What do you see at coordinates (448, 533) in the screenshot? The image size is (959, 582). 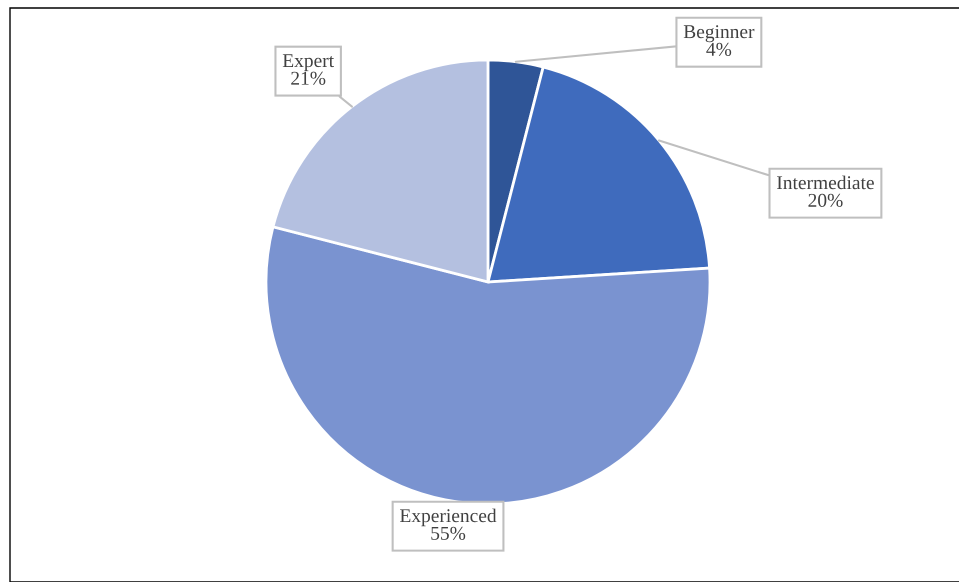 I see `data-label: 55%` at bounding box center [448, 533].